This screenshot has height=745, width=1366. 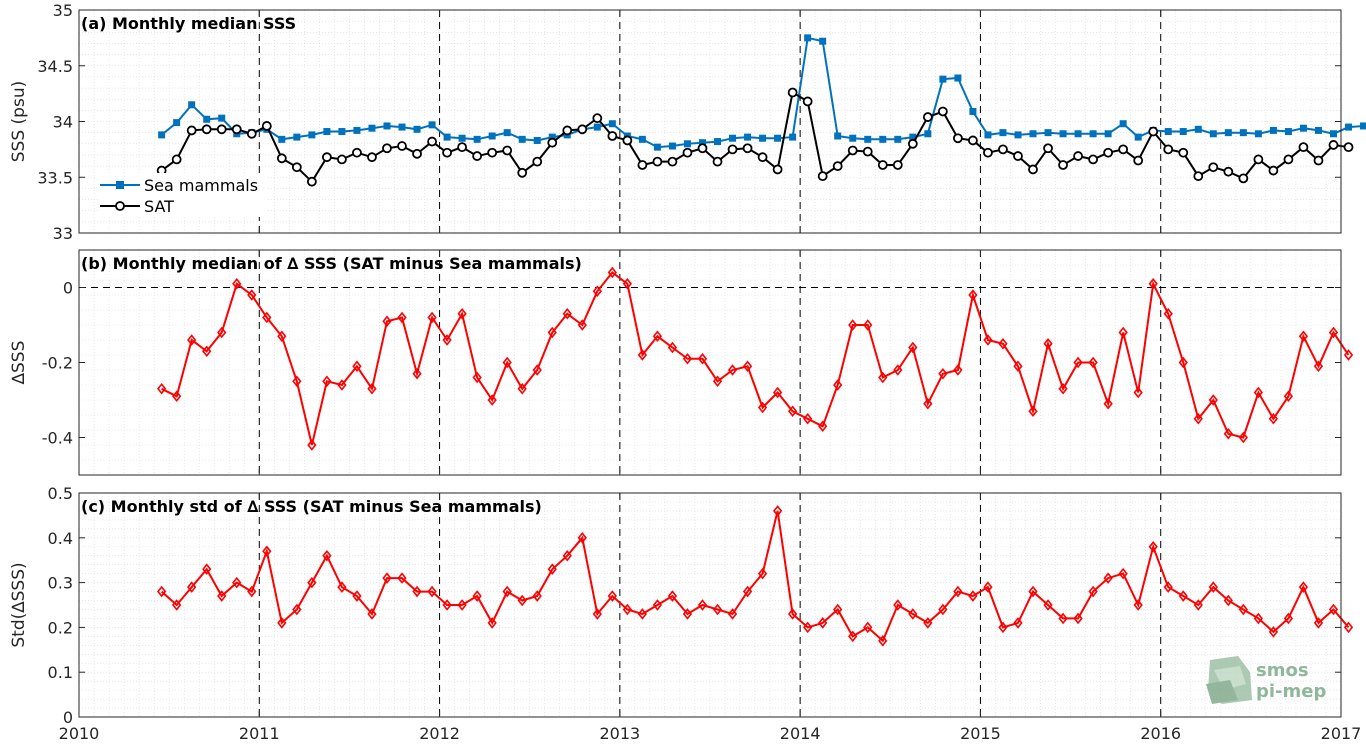 I want to click on legend-marker-sea-mammals, so click(x=120, y=185).